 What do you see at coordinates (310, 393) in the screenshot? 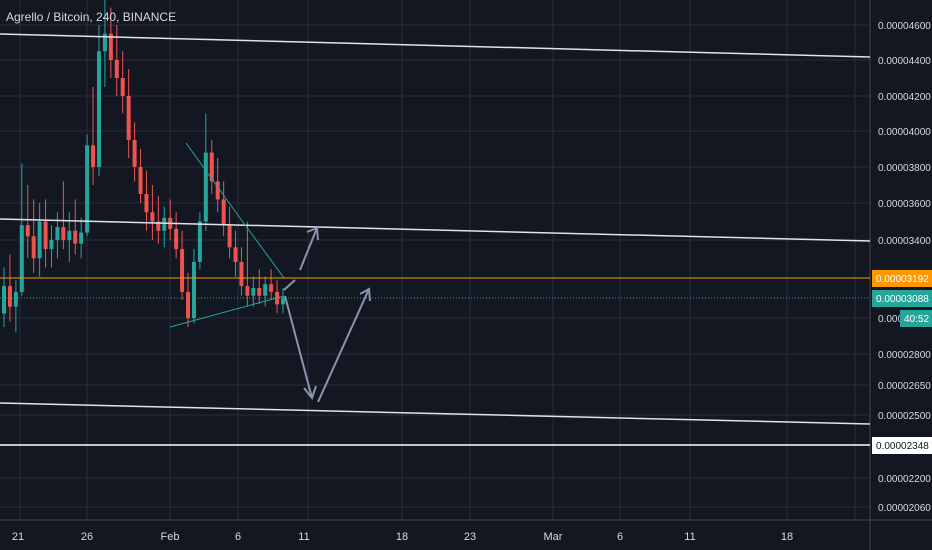
I see `arrowhead-down` at bounding box center [310, 393].